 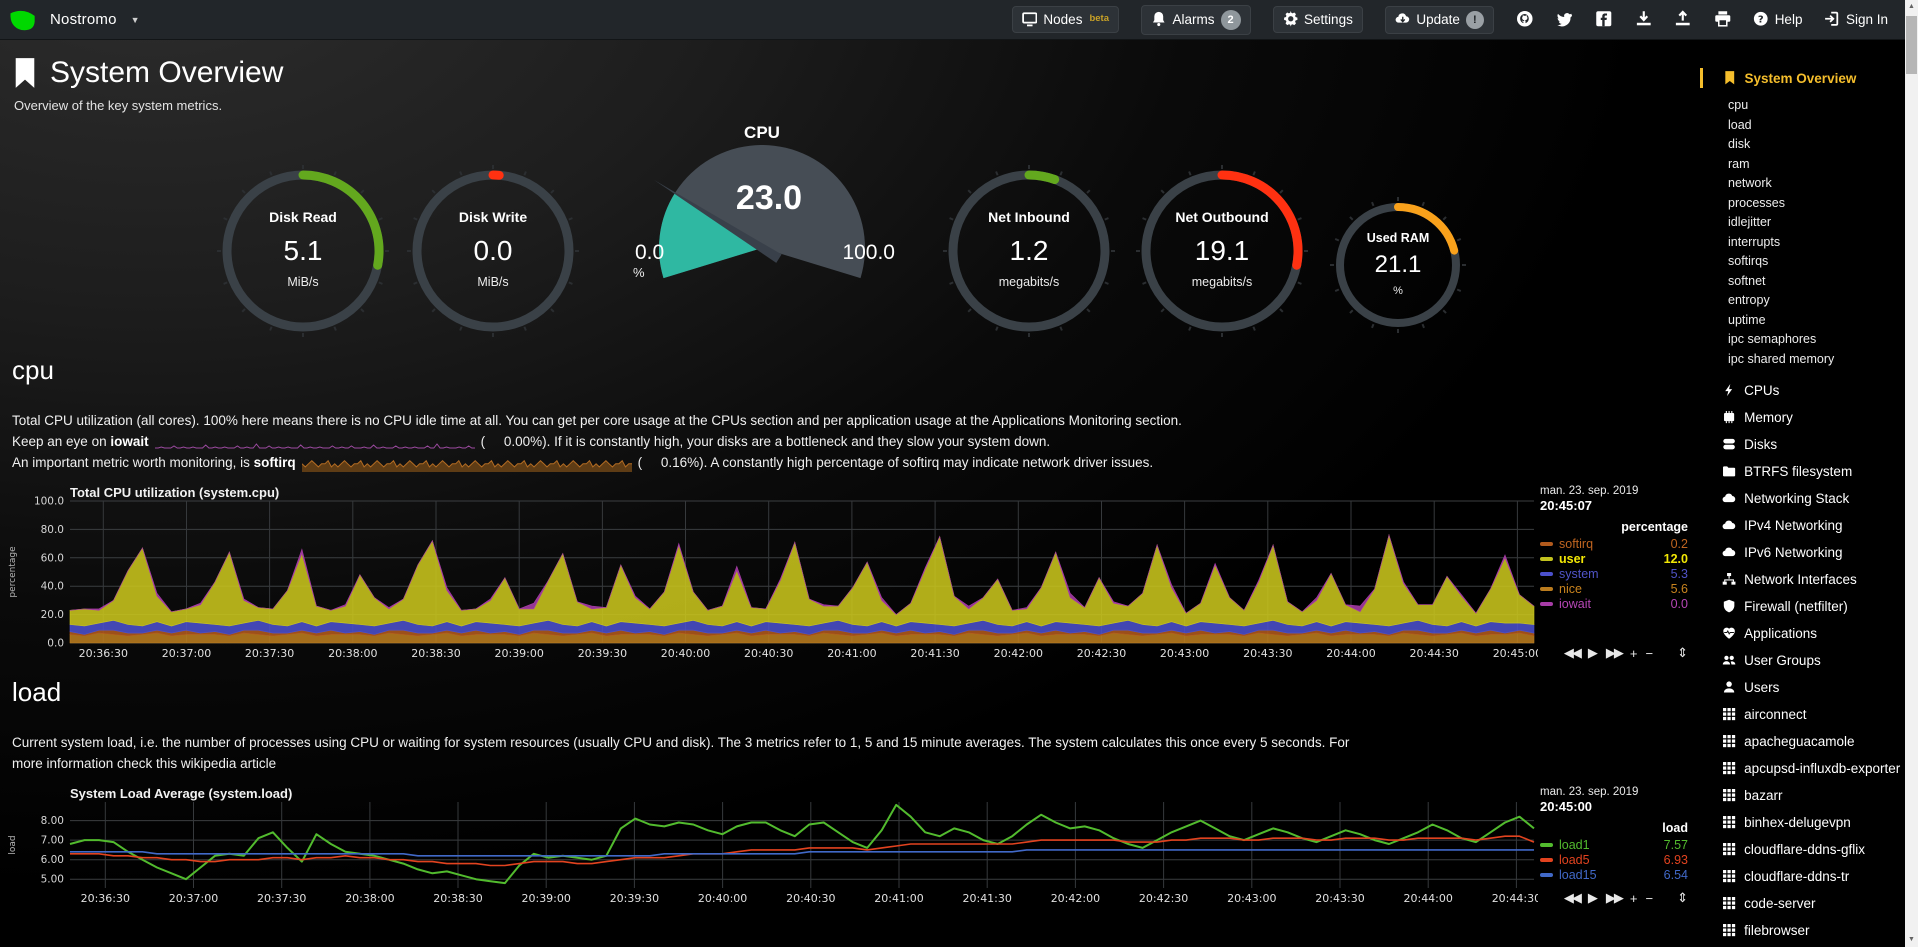 I want to click on gauge-value: 5.1, so click(x=303, y=250).